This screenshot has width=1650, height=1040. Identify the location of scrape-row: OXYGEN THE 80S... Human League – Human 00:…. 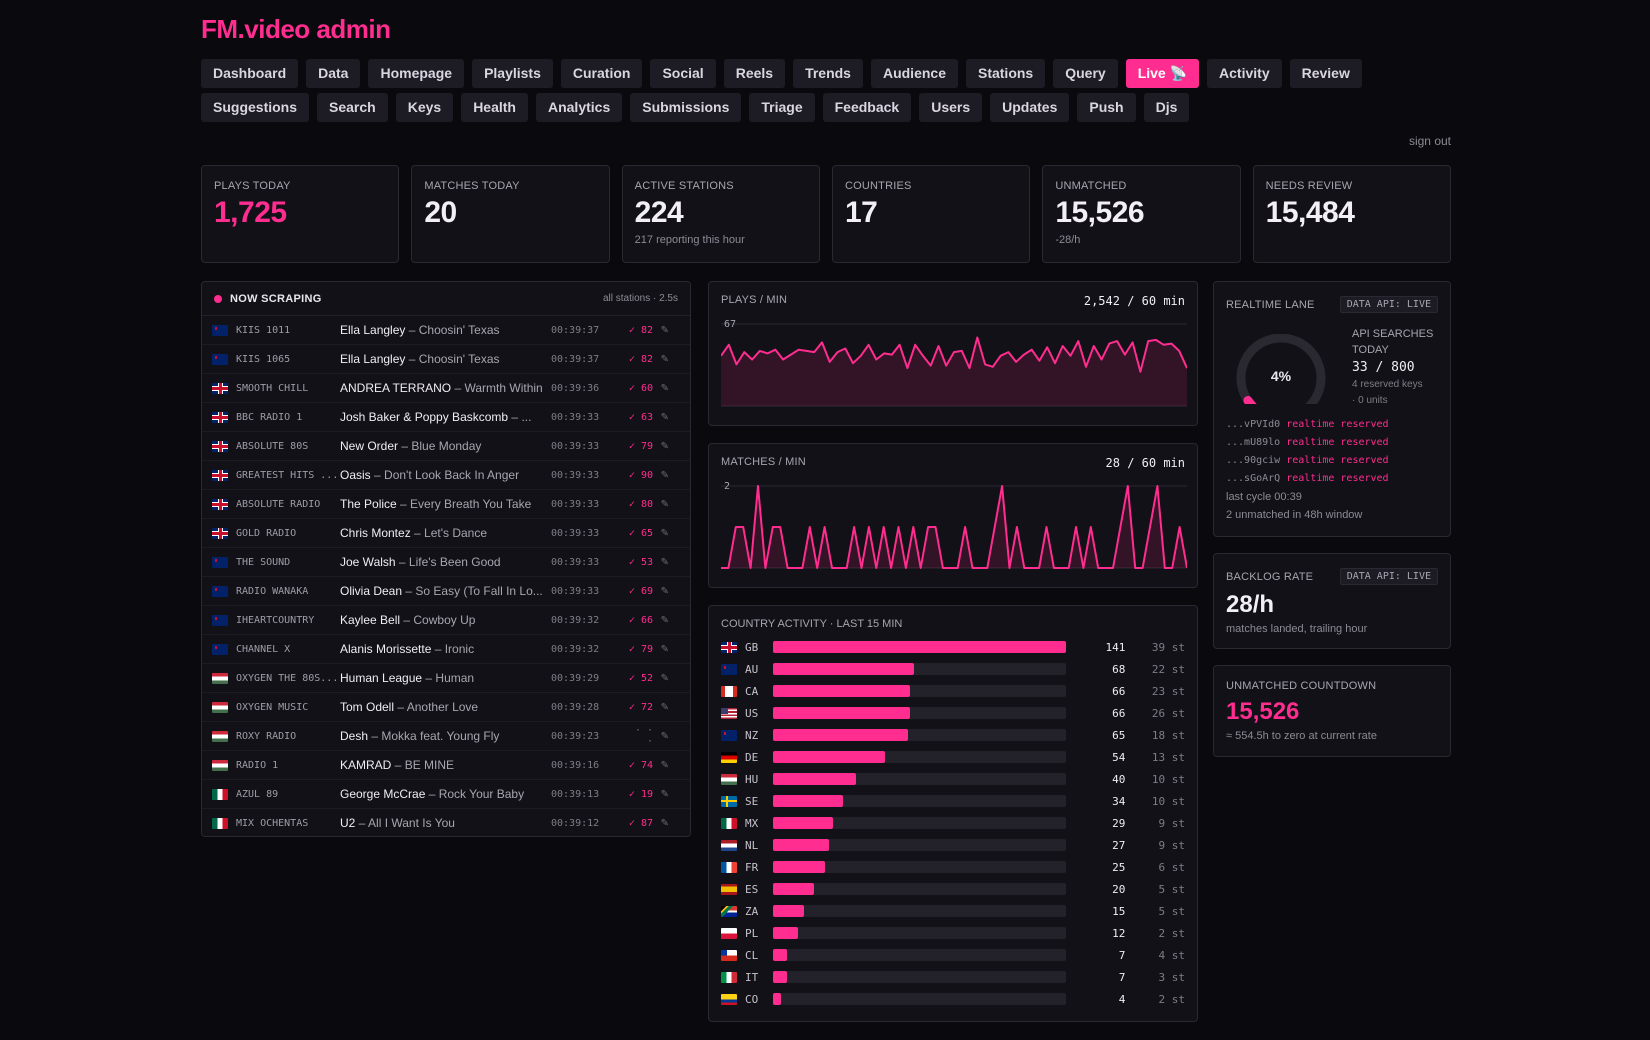
(446, 678).